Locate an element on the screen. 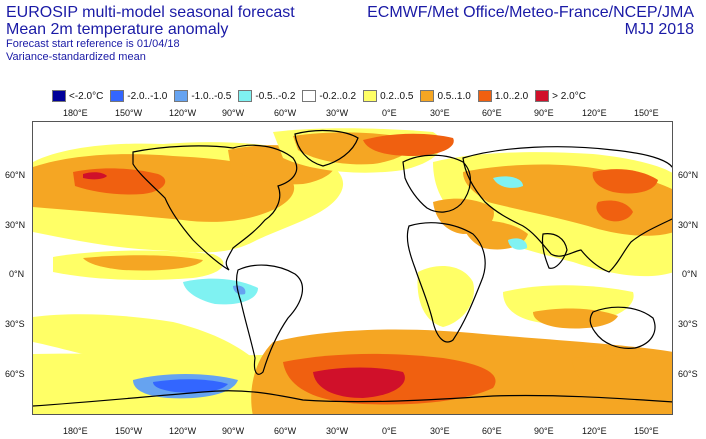 This screenshot has width=706, height=439. lon-tick-top: 90°W is located at coordinates (233, 113).